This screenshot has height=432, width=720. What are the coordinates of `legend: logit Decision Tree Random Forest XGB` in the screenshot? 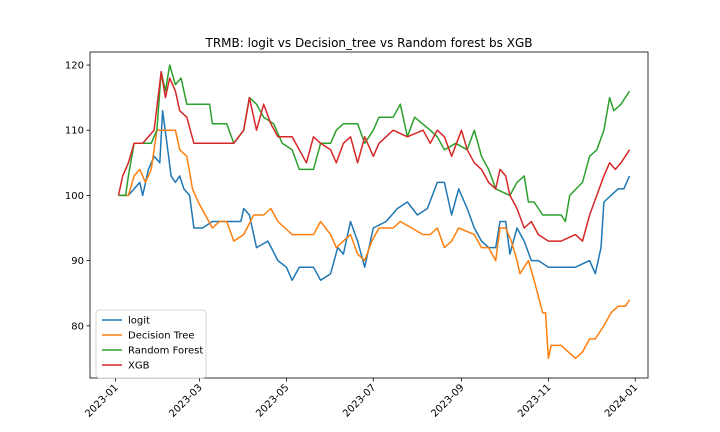 It's located at (151, 344).